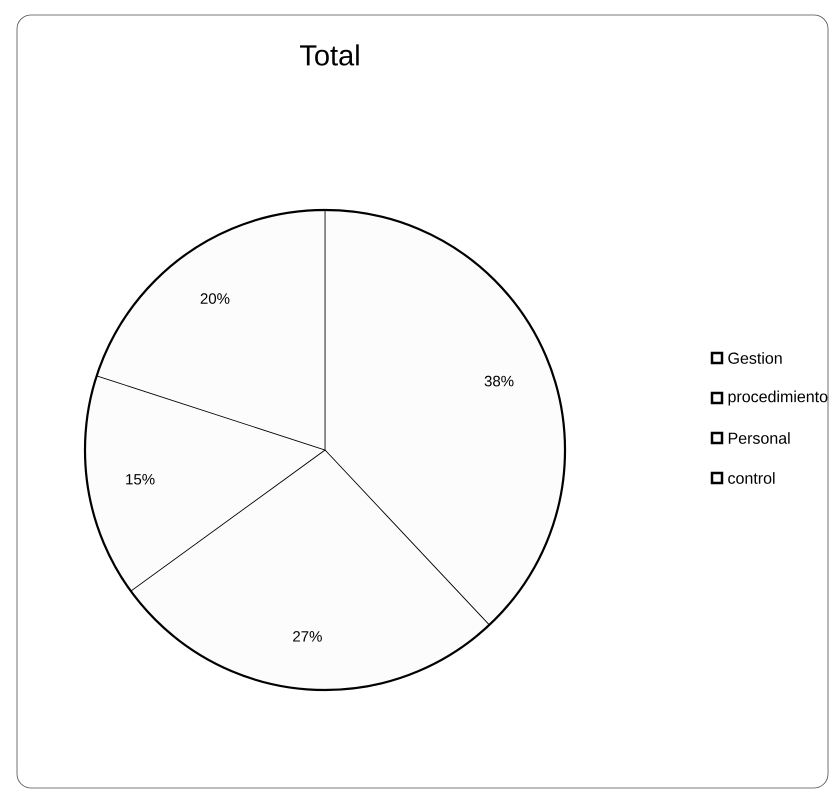 This screenshot has height=804, width=832. I want to click on legend-label: control, so click(751, 478).